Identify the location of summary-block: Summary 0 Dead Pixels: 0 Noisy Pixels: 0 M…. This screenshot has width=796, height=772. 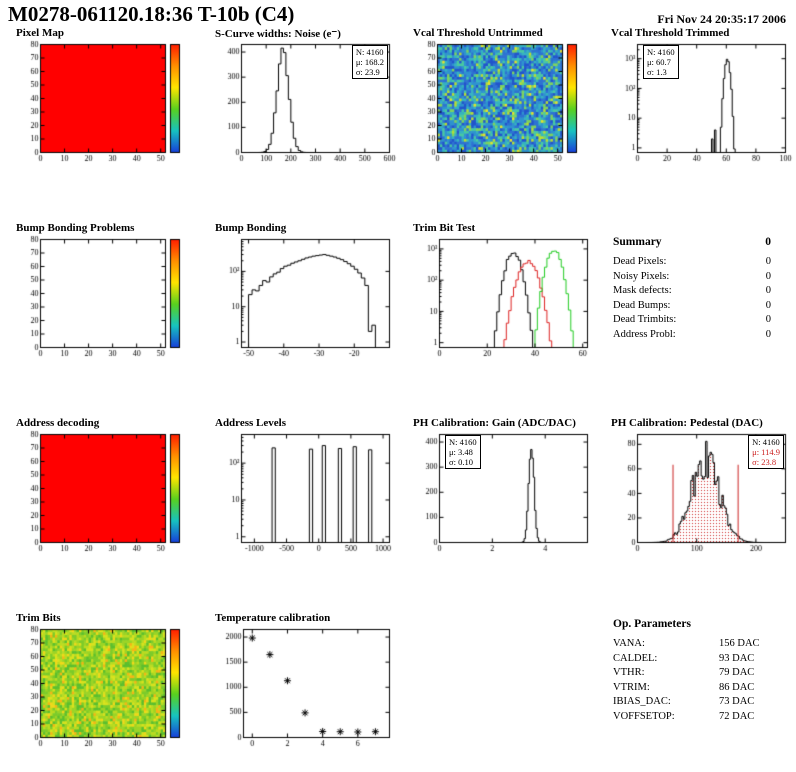
(692, 289).